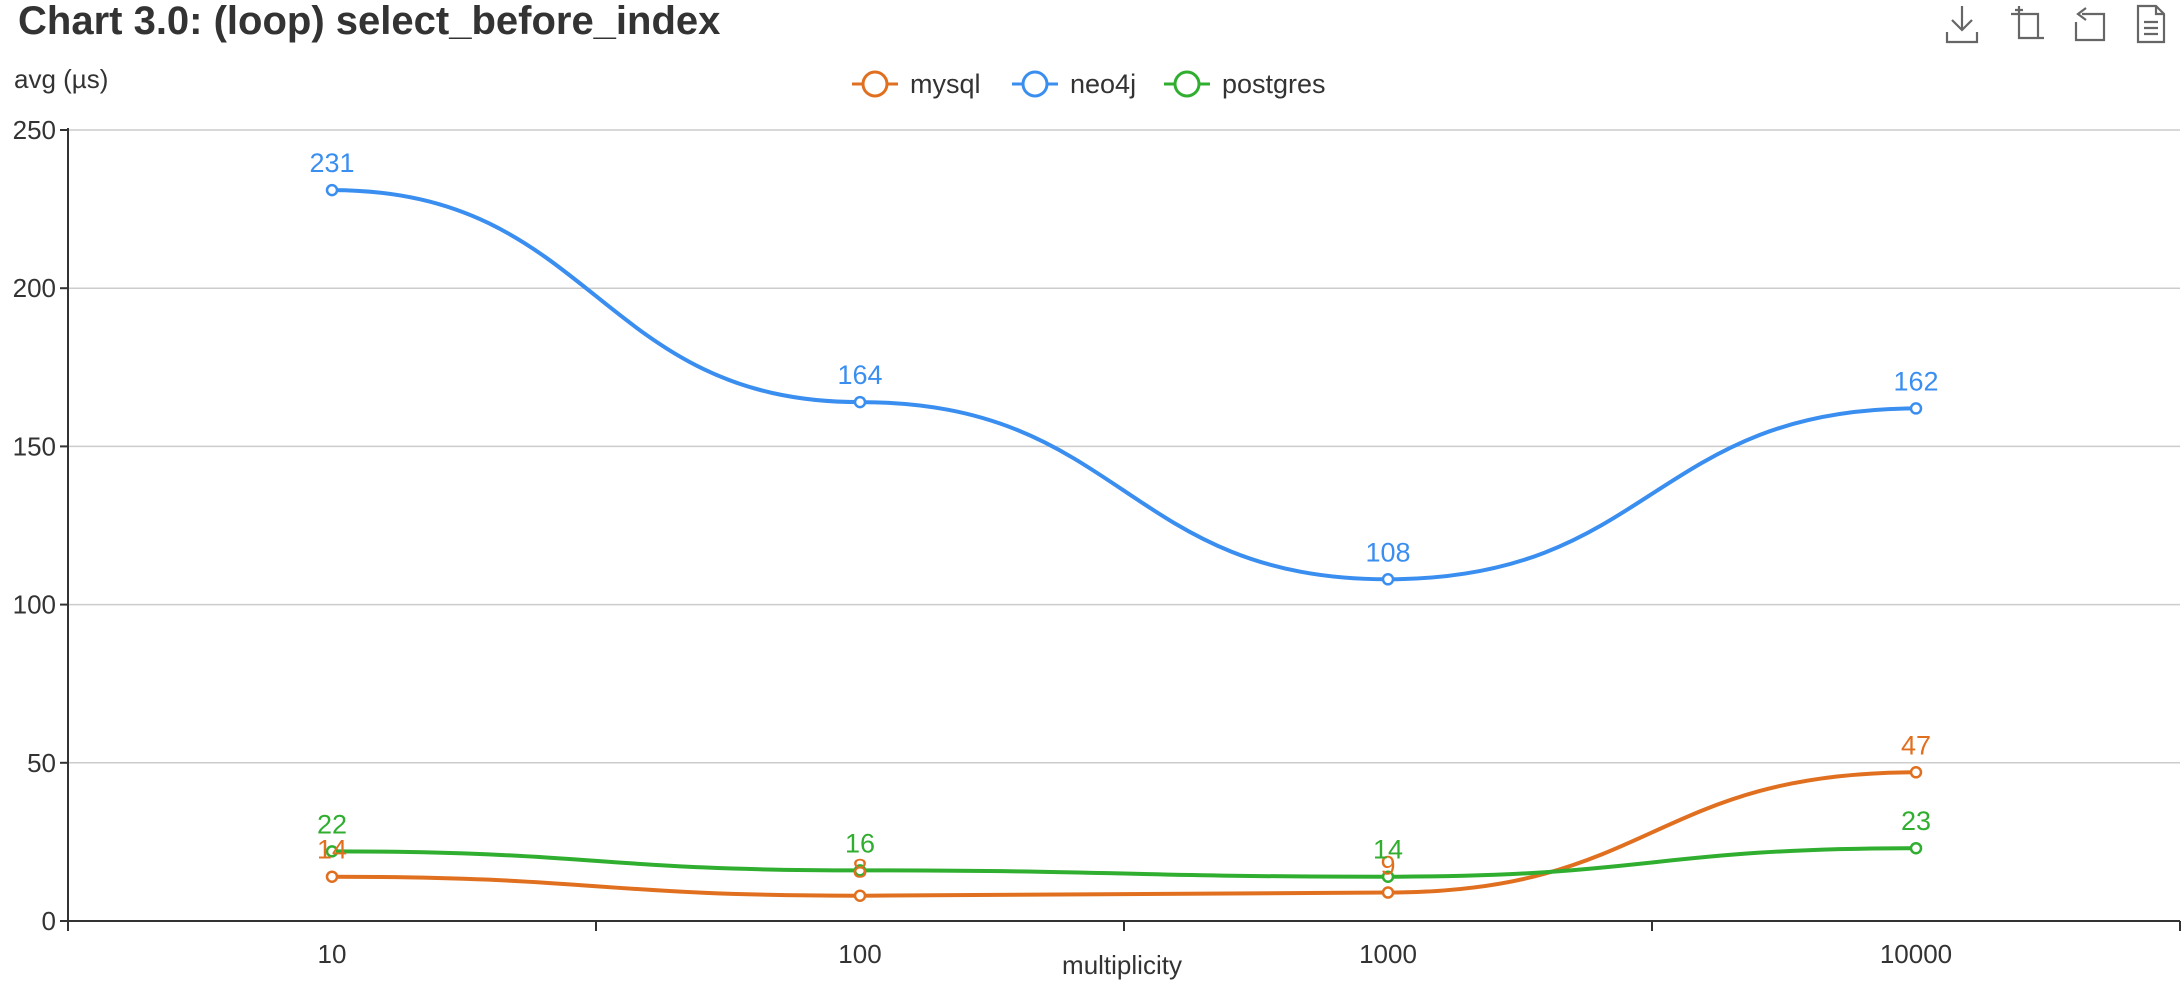 This screenshot has height=982, width=2184. I want to click on data-label-postgres: 22, so click(332, 824).